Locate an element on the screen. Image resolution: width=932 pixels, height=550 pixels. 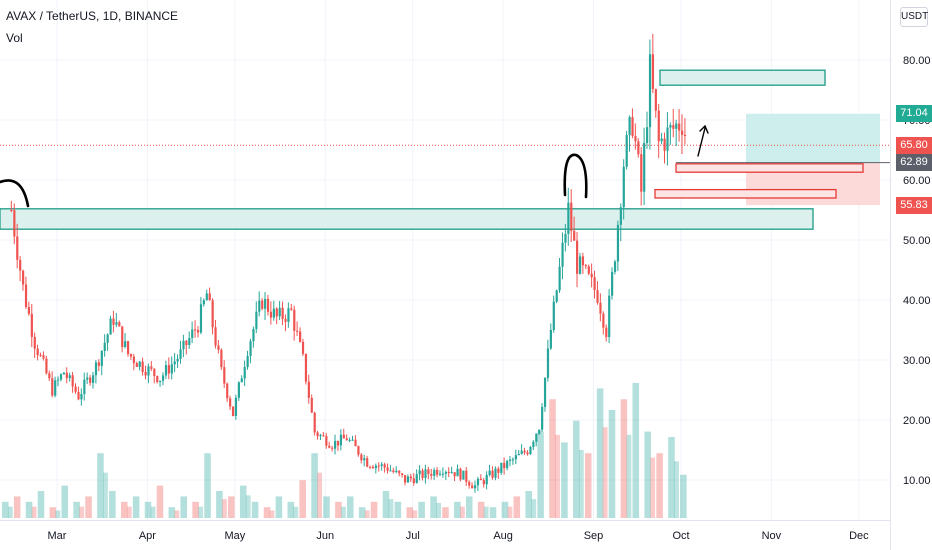
x-tick-label: Mar is located at coordinates (57, 536).